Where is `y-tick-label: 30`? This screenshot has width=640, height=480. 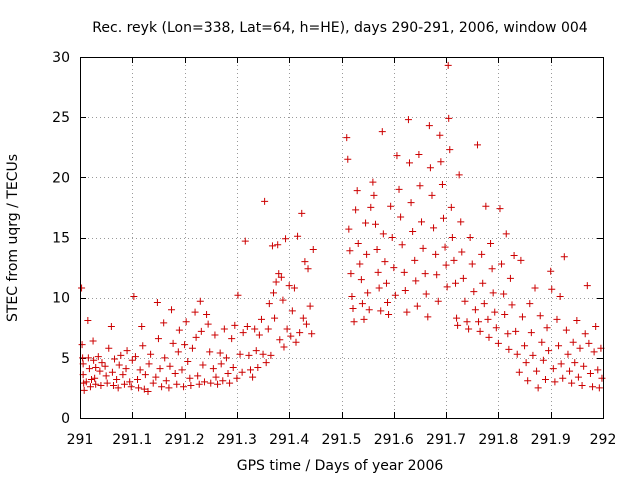
y-tick-label: 30 is located at coordinates (61, 58).